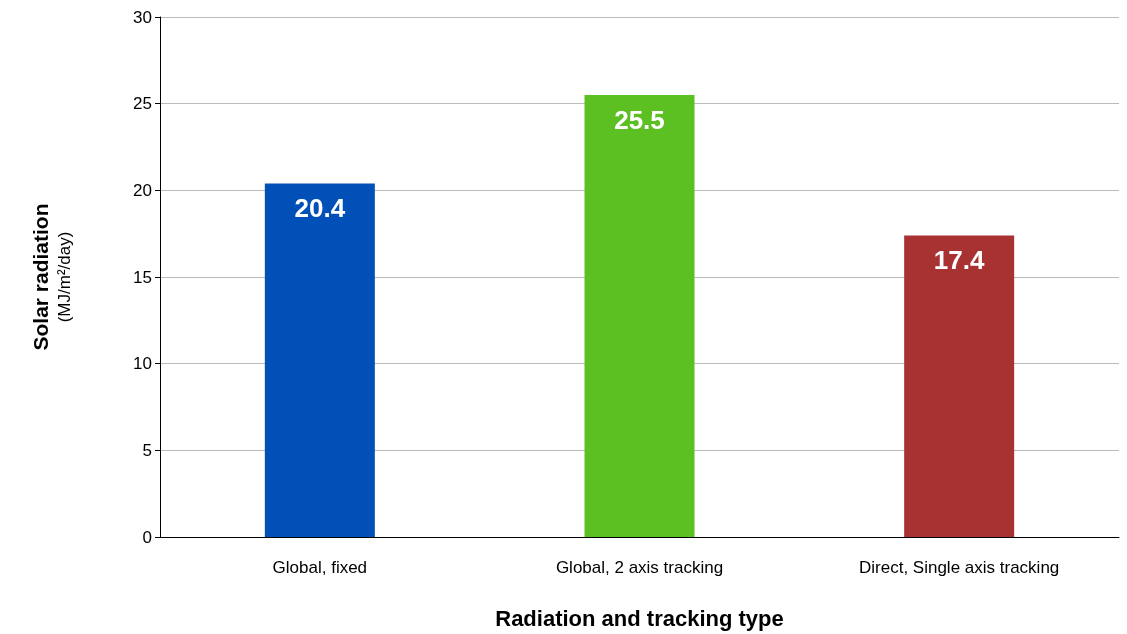  I want to click on y-tick-label: 20, so click(142, 190).